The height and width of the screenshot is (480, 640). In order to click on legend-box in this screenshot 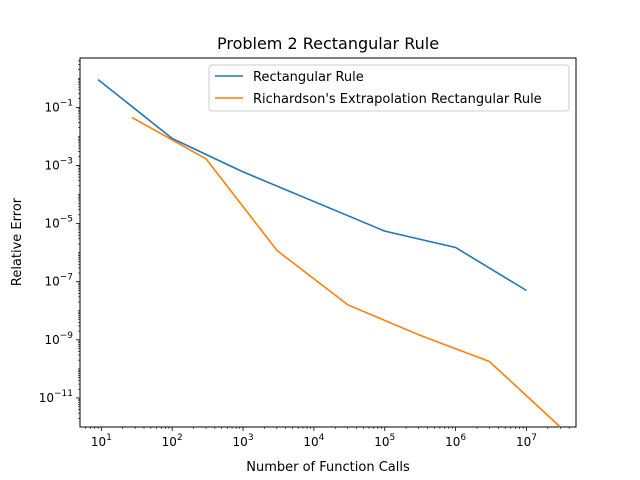, I will do `click(389, 88)`.